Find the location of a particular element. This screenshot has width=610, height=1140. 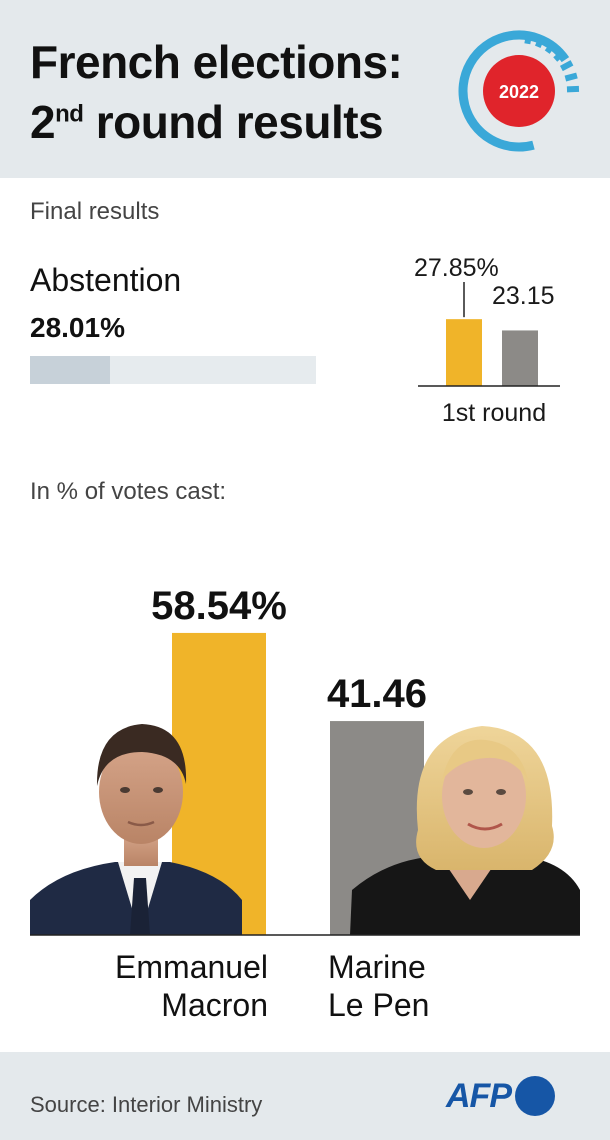

badge-circle is located at coordinates (519, 91).